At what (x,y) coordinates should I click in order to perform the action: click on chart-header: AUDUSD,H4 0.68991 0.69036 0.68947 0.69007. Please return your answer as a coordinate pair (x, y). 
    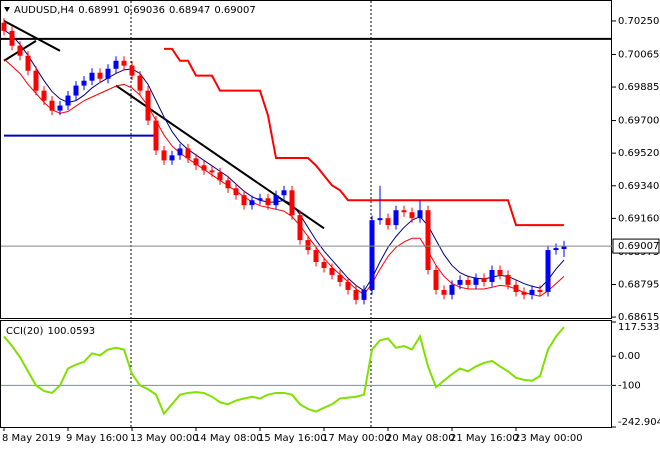
    Looking at the image, I should click on (135, 10).